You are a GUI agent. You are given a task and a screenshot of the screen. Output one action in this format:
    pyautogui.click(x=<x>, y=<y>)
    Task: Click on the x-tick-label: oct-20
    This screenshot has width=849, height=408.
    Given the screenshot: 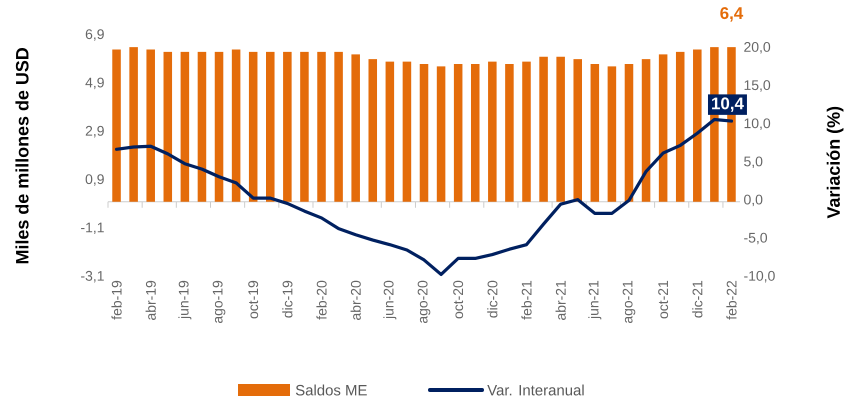 What is the action you would take?
    pyautogui.click(x=458, y=299)
    